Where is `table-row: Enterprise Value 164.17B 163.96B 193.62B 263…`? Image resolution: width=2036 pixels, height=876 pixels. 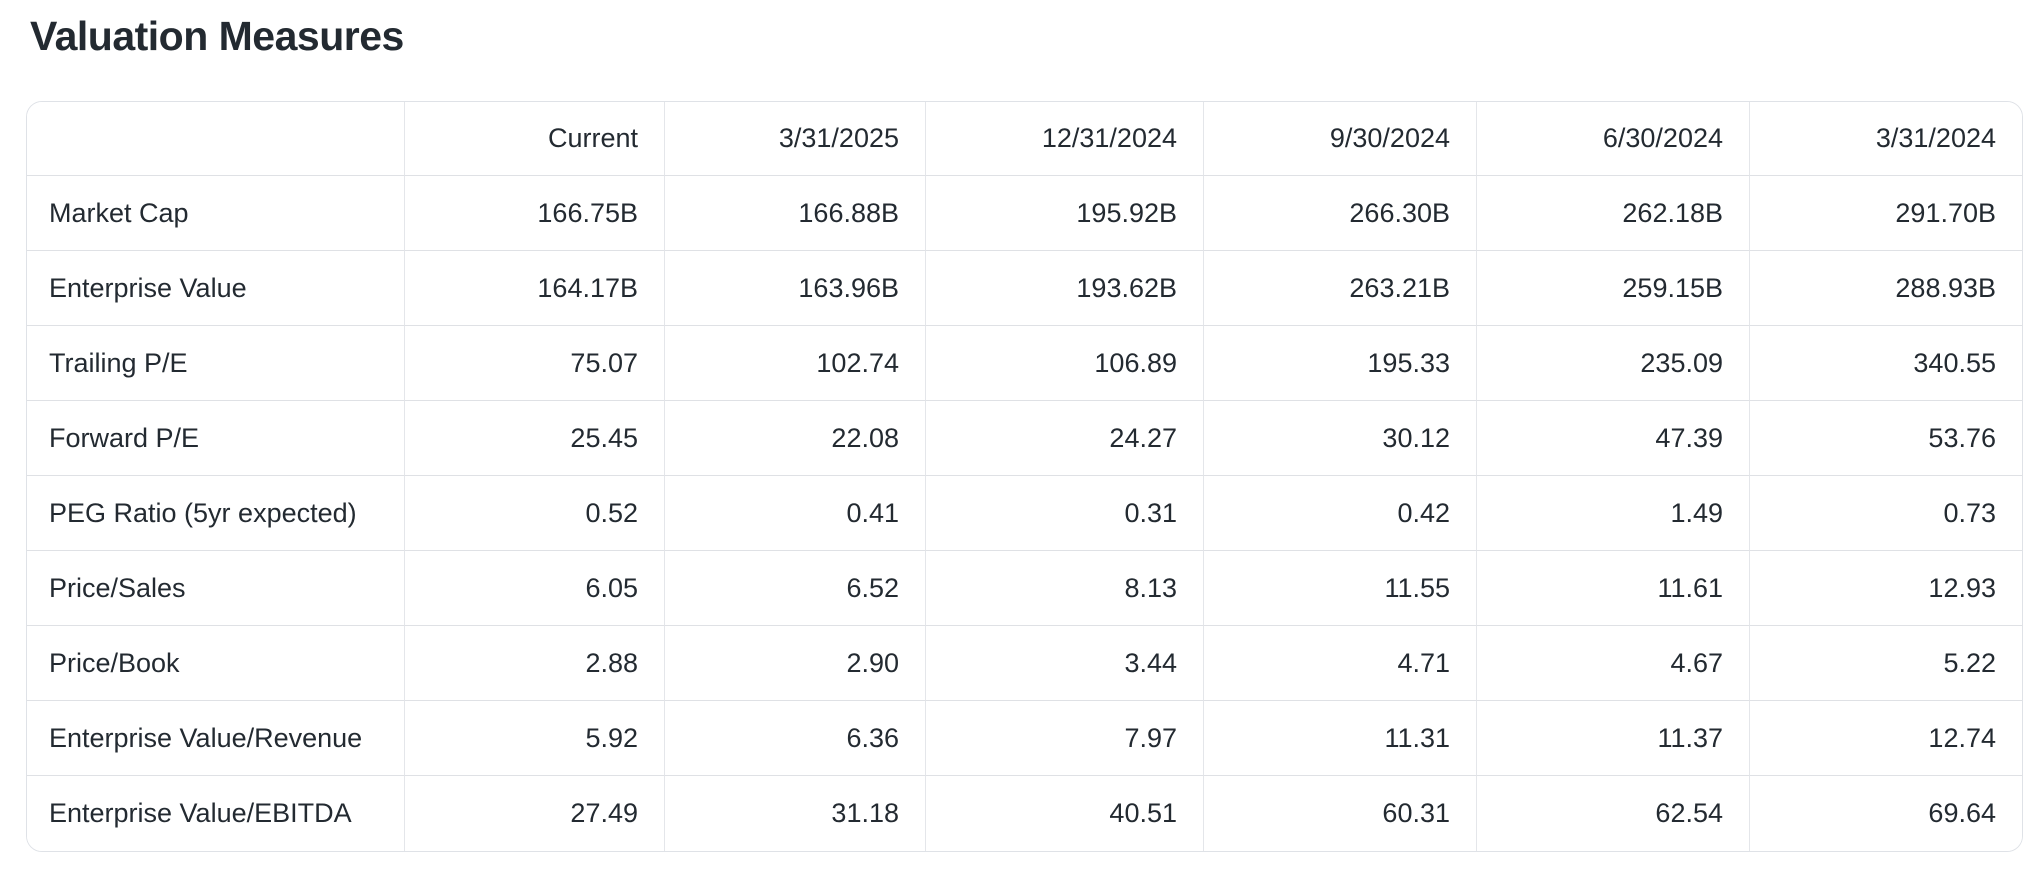
table-row: Enterprise Value 164.17B 163.96B 193.62B 263… is located at coordinates (1024, 289).